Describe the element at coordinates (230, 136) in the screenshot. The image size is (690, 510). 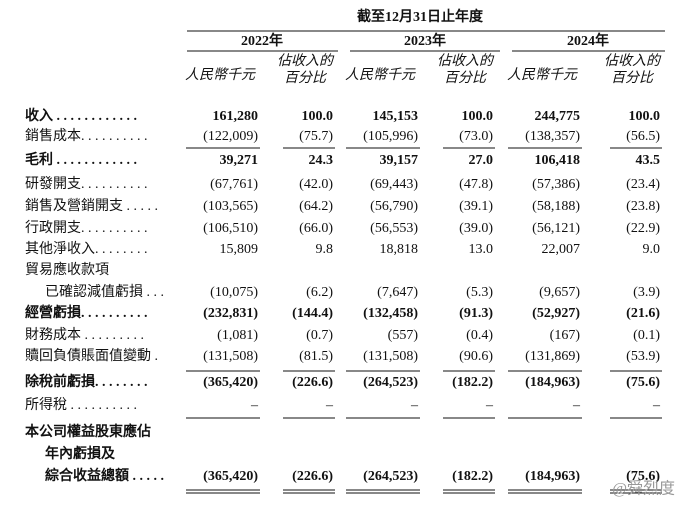
I see `cell: (122,009)` at that location.